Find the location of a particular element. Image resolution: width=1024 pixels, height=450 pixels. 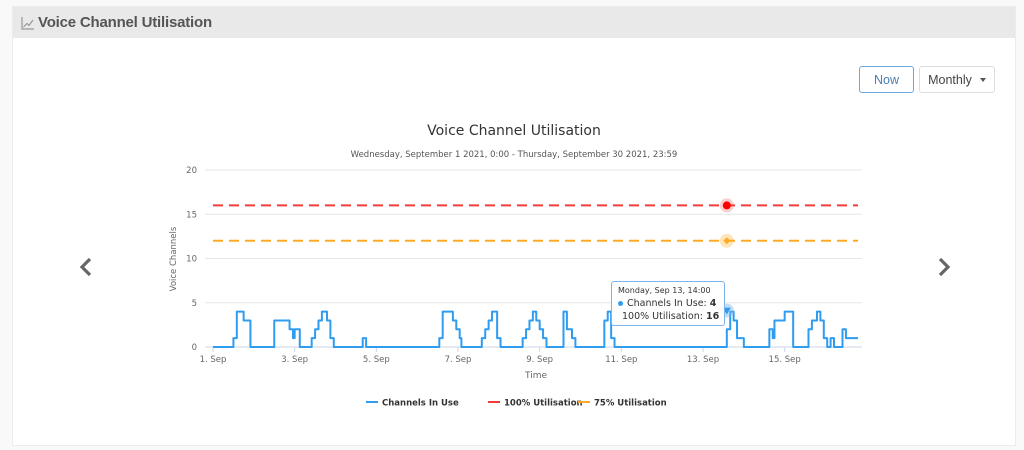

y-tick-label: 0 is located at coordinates (194, 348).